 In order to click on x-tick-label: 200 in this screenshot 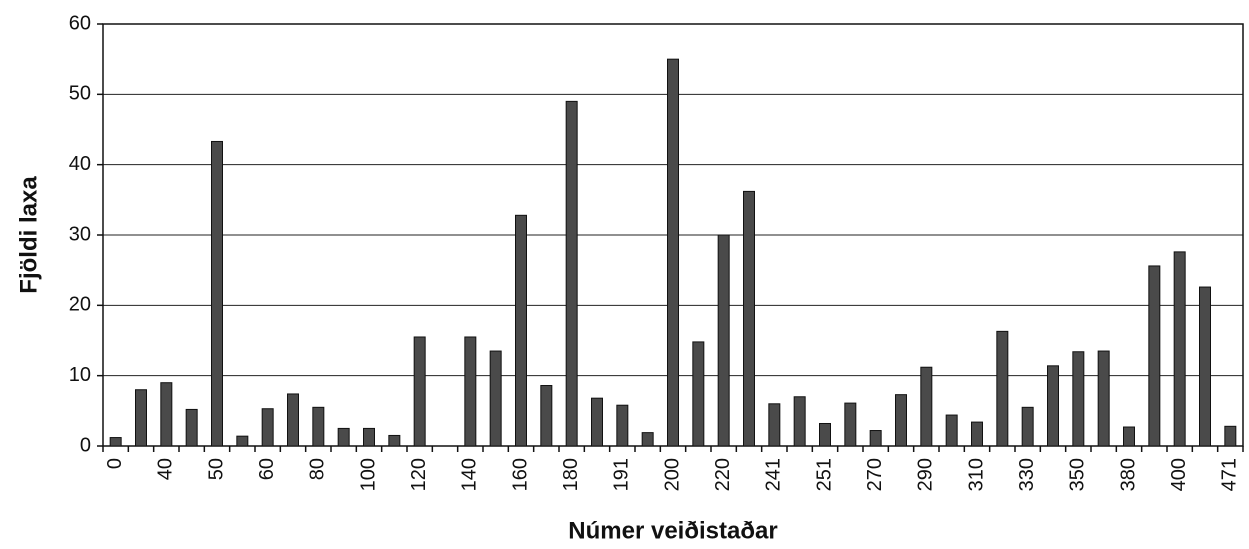, I will do `click(672, 474)`.